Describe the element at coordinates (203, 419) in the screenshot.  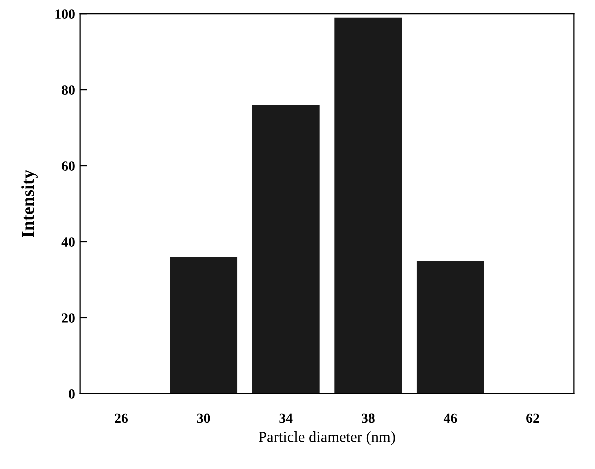
I see `x-tick-label: 30` at that location.